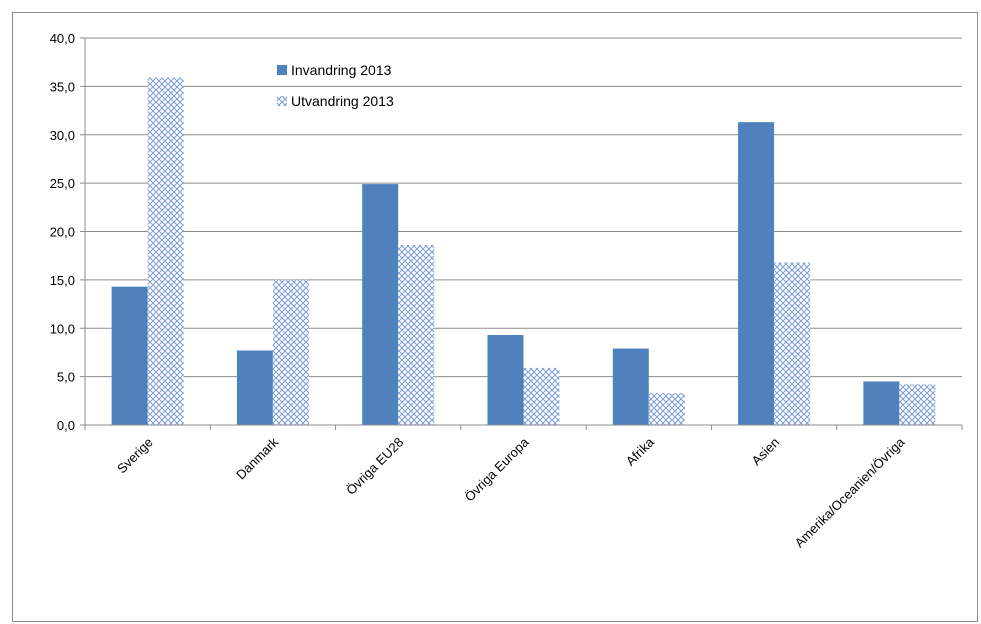 The image size is (981, 624). I want to click on x-tick-label: Sverige, so click(135, 456).